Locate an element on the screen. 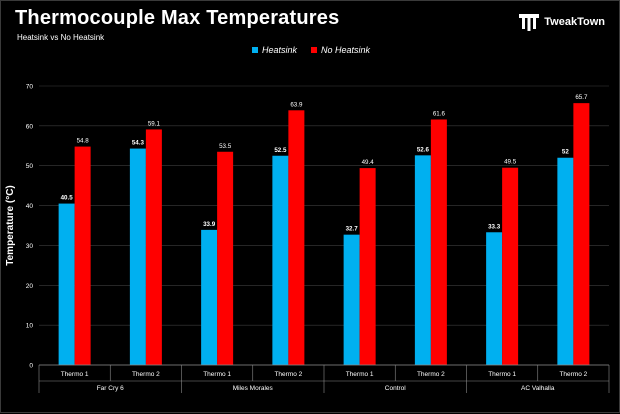 This screenshot has width=620, height=414. y-axis-label: Temperature (°C) is located at coordinates (10, 225).